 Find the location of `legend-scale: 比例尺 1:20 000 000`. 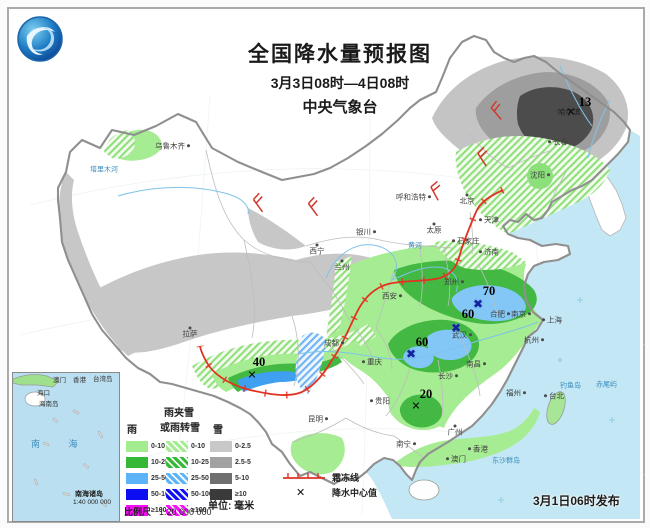

legend-scale: 比例尺 1:20 000 000 is located at coordinates (168, 511).